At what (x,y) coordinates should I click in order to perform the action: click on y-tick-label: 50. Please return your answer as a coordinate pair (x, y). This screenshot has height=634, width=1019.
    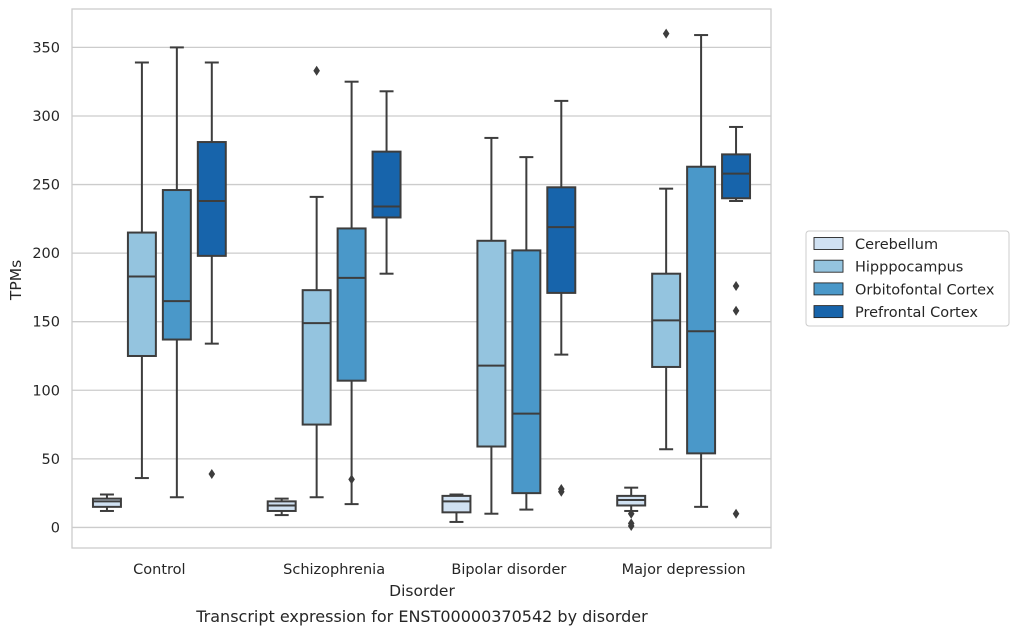
    Looking at the image, I should click on (51, 460).